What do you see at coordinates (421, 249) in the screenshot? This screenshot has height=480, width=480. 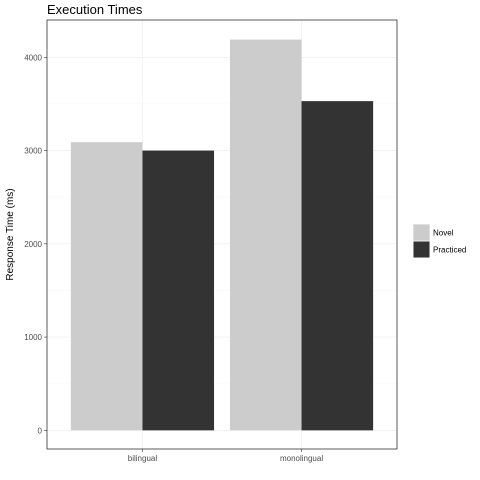 I see `legend-swatch-practiced` at bounding box center [421, 249].